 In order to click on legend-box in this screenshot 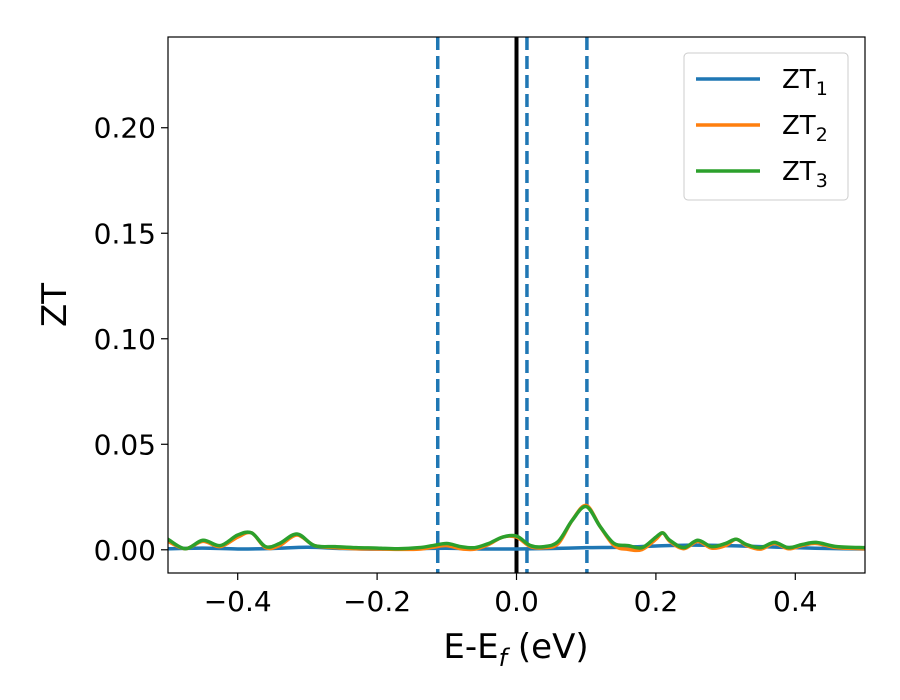, I will do `click(766, 126)`.